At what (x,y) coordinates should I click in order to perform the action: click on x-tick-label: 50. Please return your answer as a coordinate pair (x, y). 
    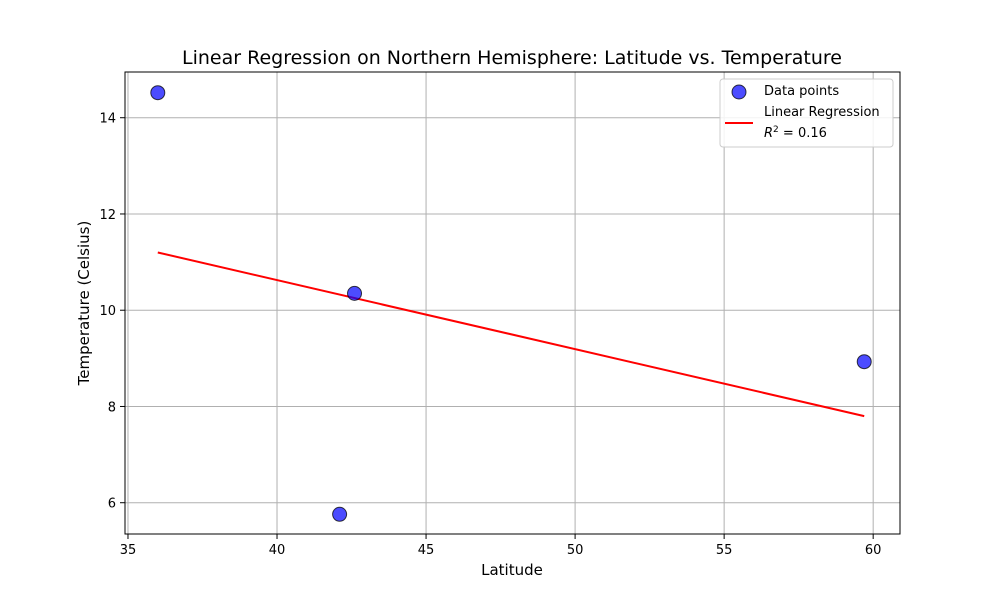
    Looking at the image, I should click on (575, 550).